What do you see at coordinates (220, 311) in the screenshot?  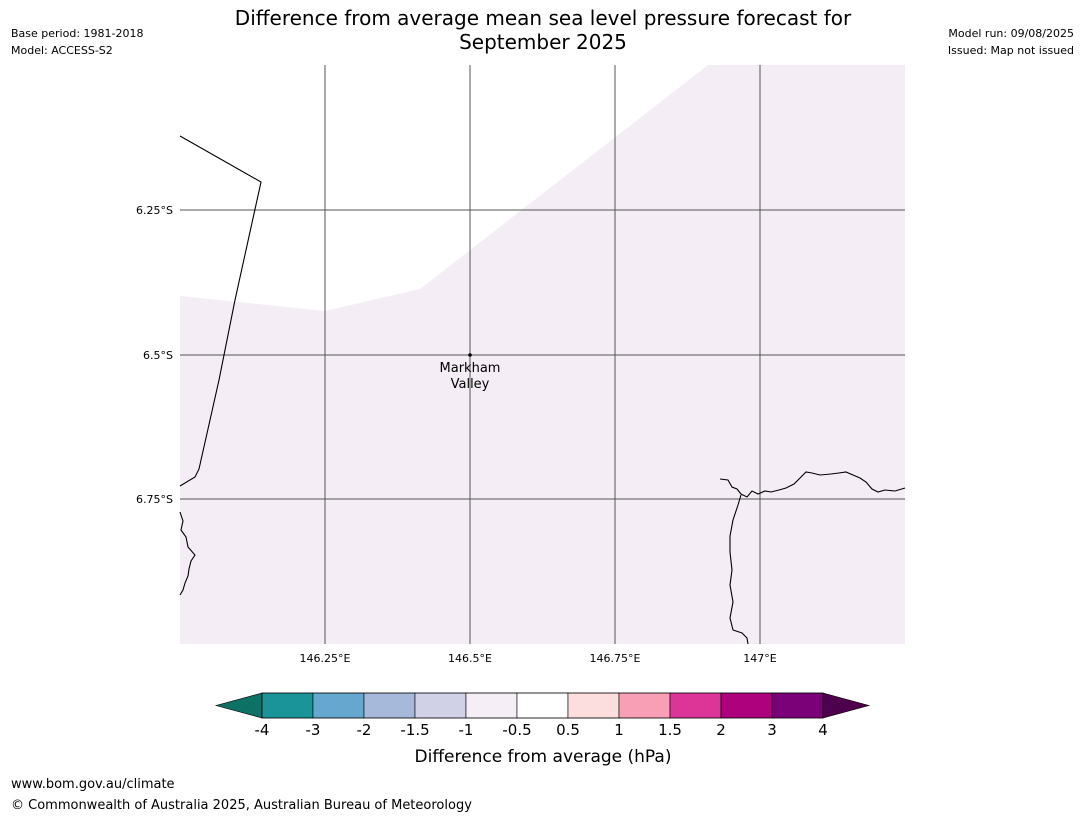 I see `boundary-line` at bounding box center [220, 311].